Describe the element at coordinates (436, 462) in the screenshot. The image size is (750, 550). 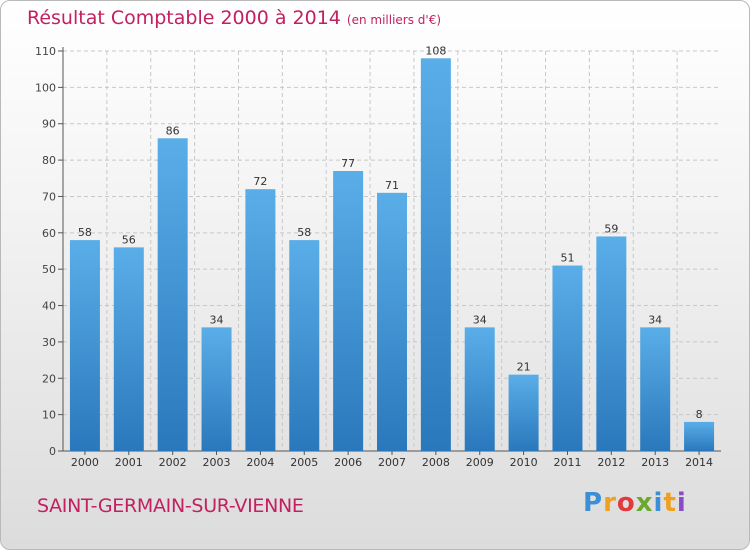
I see `x-tick-label: 2008` at that location.